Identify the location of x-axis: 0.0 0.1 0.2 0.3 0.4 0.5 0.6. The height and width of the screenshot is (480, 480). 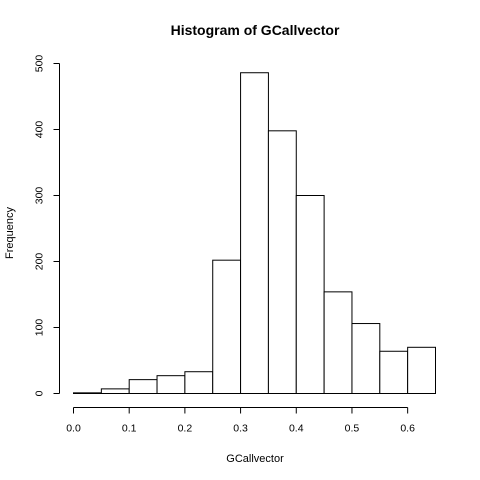
(240, 421).